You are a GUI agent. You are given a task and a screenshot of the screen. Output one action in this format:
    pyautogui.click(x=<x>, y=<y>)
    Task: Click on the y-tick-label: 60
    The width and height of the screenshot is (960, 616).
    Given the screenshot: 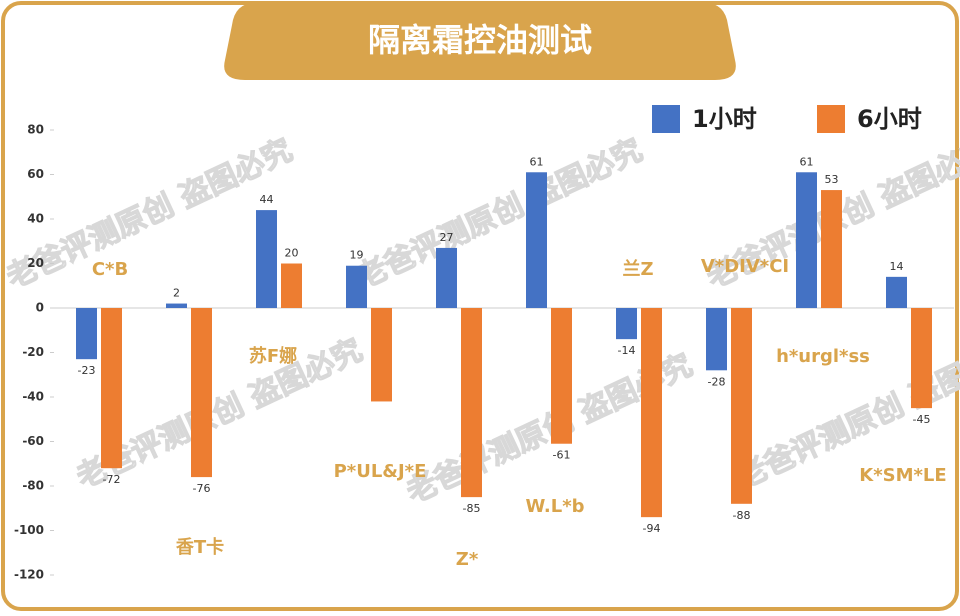 What is the action you would take?
    pyautogui.click(x=35, y=174)
    